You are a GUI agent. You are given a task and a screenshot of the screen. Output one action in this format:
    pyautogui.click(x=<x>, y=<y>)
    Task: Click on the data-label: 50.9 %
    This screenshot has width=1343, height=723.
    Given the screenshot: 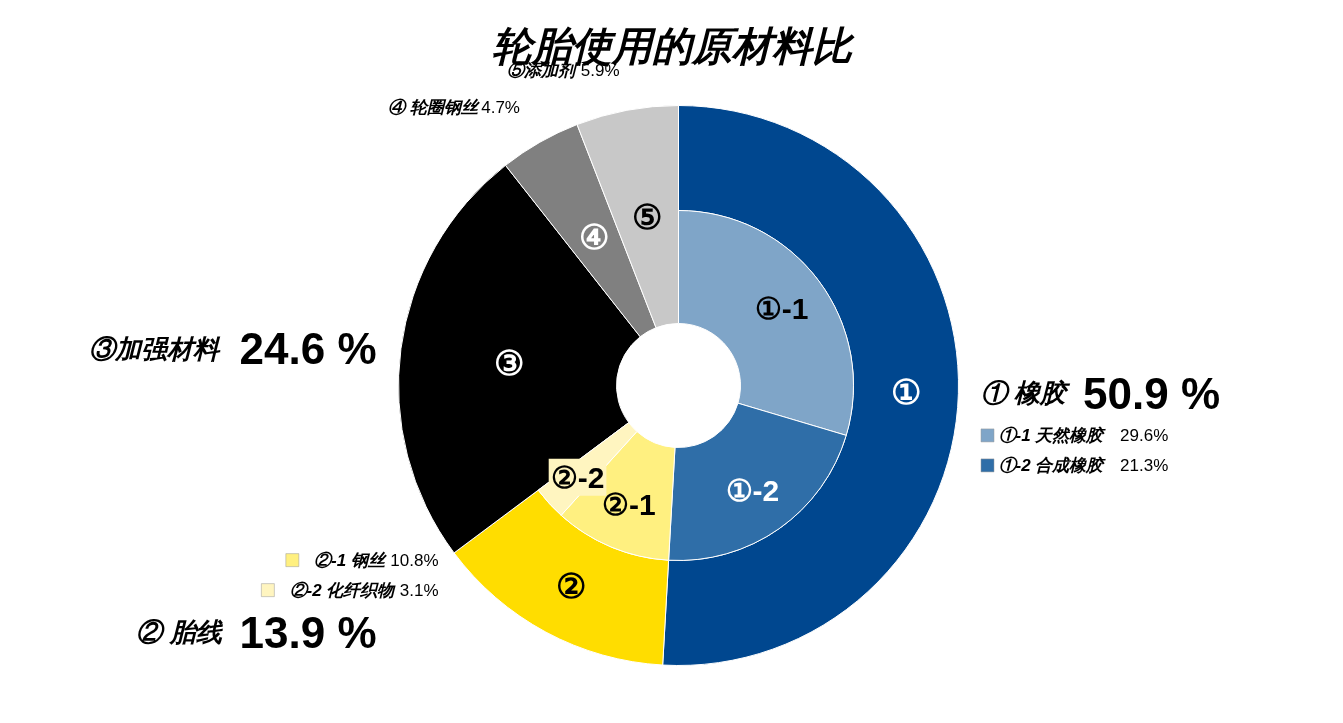 What is the action you would take?
    pyautogui.click(x=1152, y=393)
    